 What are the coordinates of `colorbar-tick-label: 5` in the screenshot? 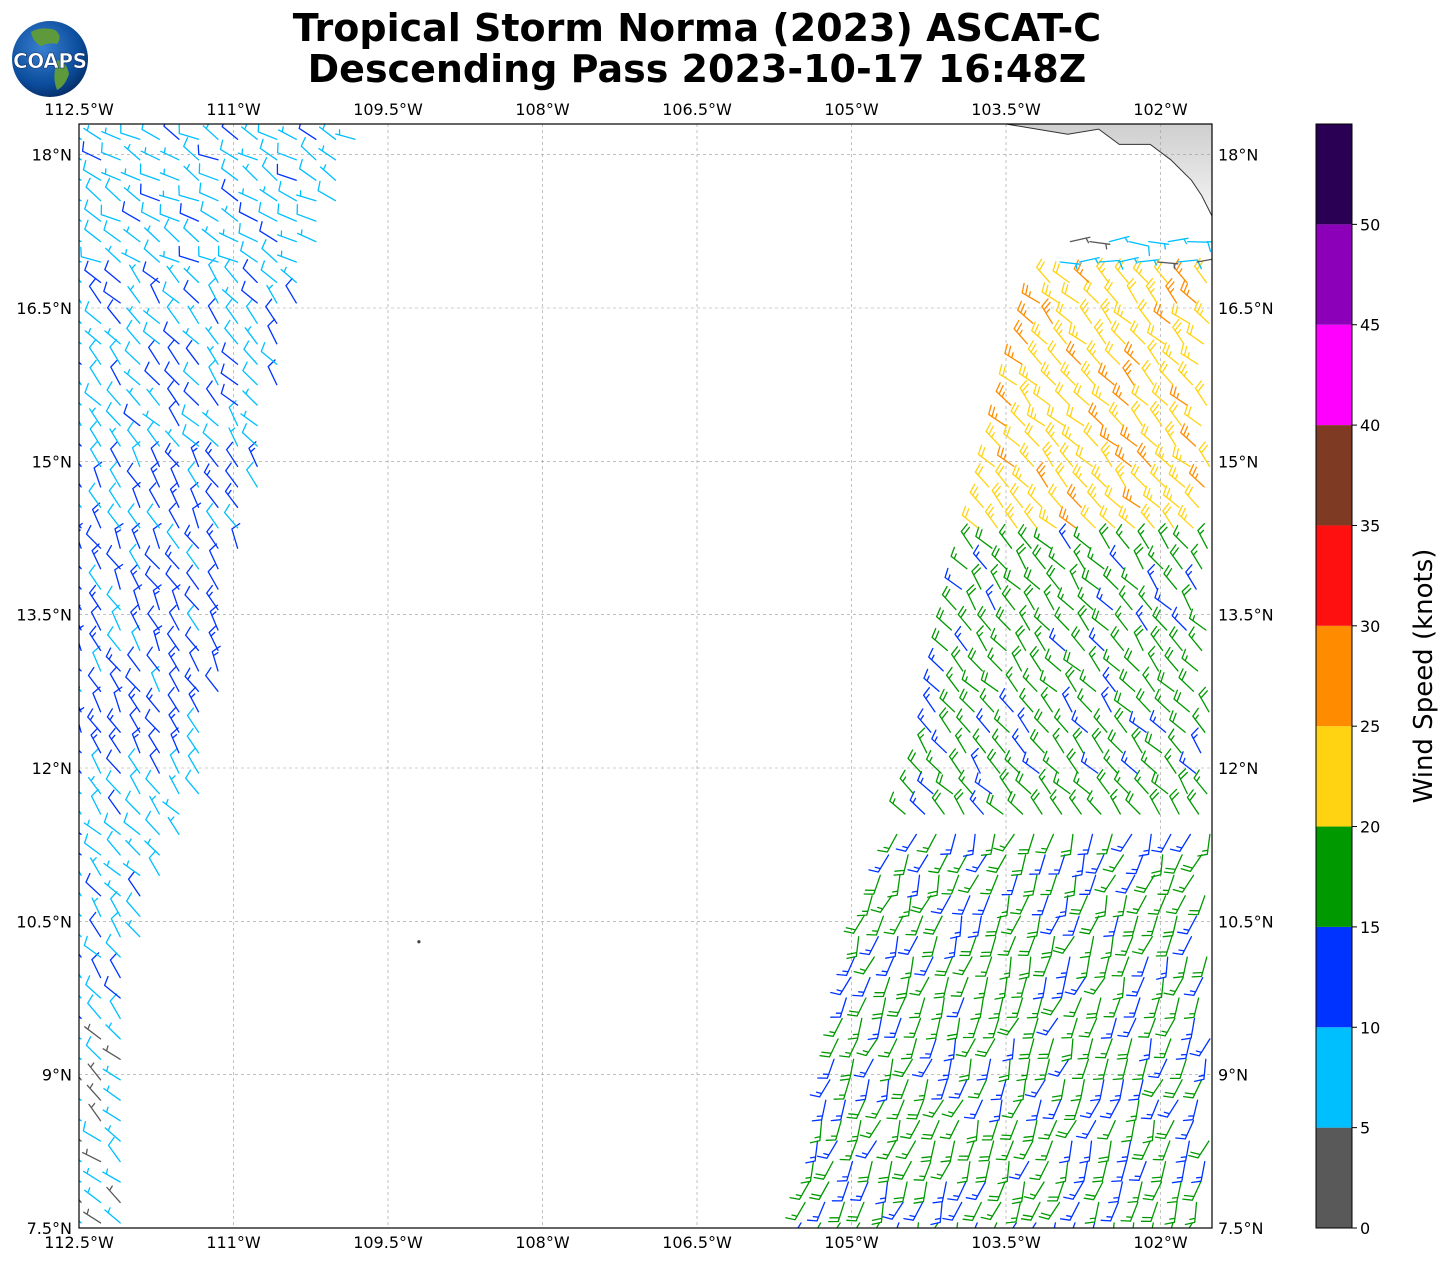 It's located at (1365, 1128).